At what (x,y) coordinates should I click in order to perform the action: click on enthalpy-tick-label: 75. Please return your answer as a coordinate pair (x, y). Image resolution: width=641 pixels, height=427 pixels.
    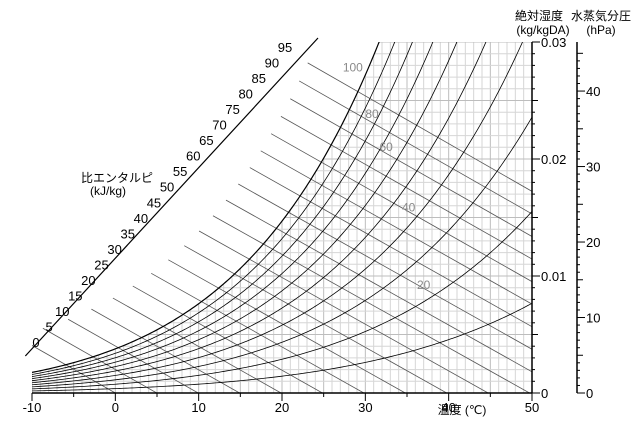
    Looking at the image, I should click on (232, 109).